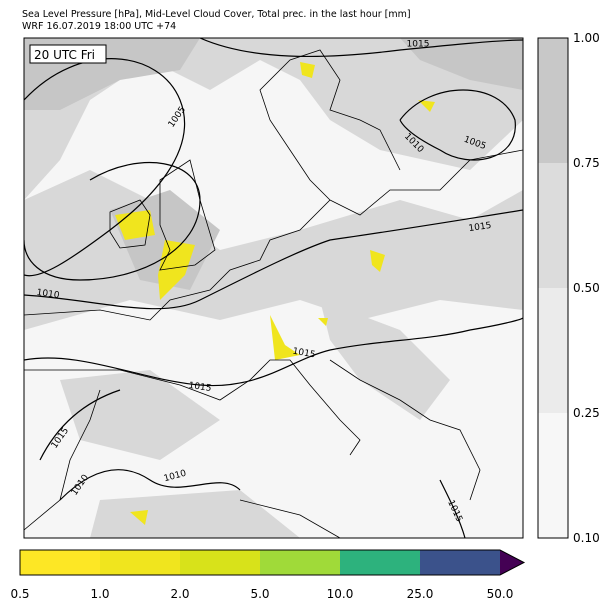  Describe the element at coordinates (340, 594) in the screenshot. I see `tick-label: 10.0` at that location.